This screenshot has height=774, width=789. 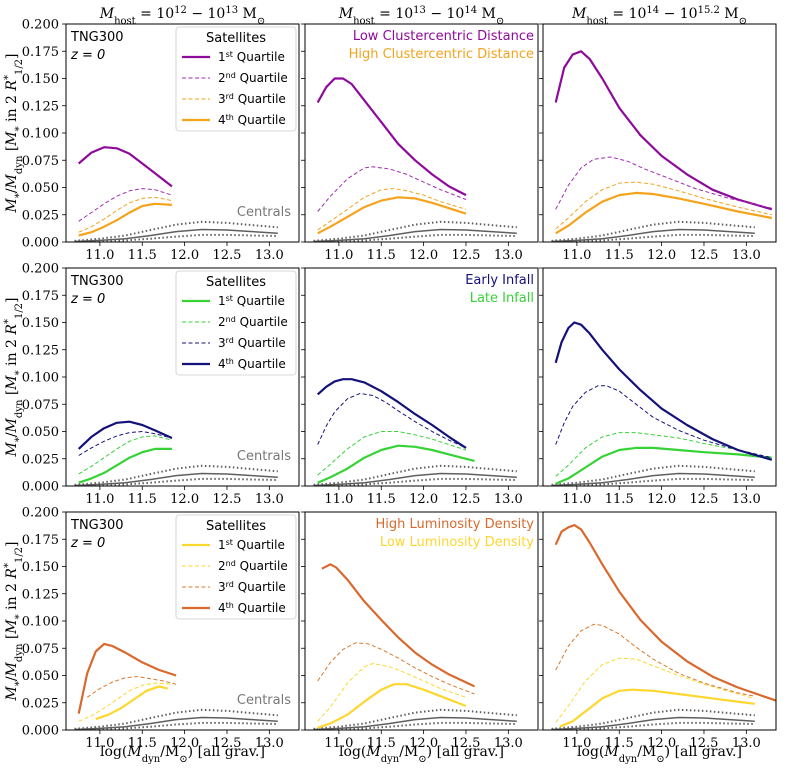 I want to click on annotation-label: High Luminosity Density, so click(x=455, y=524).